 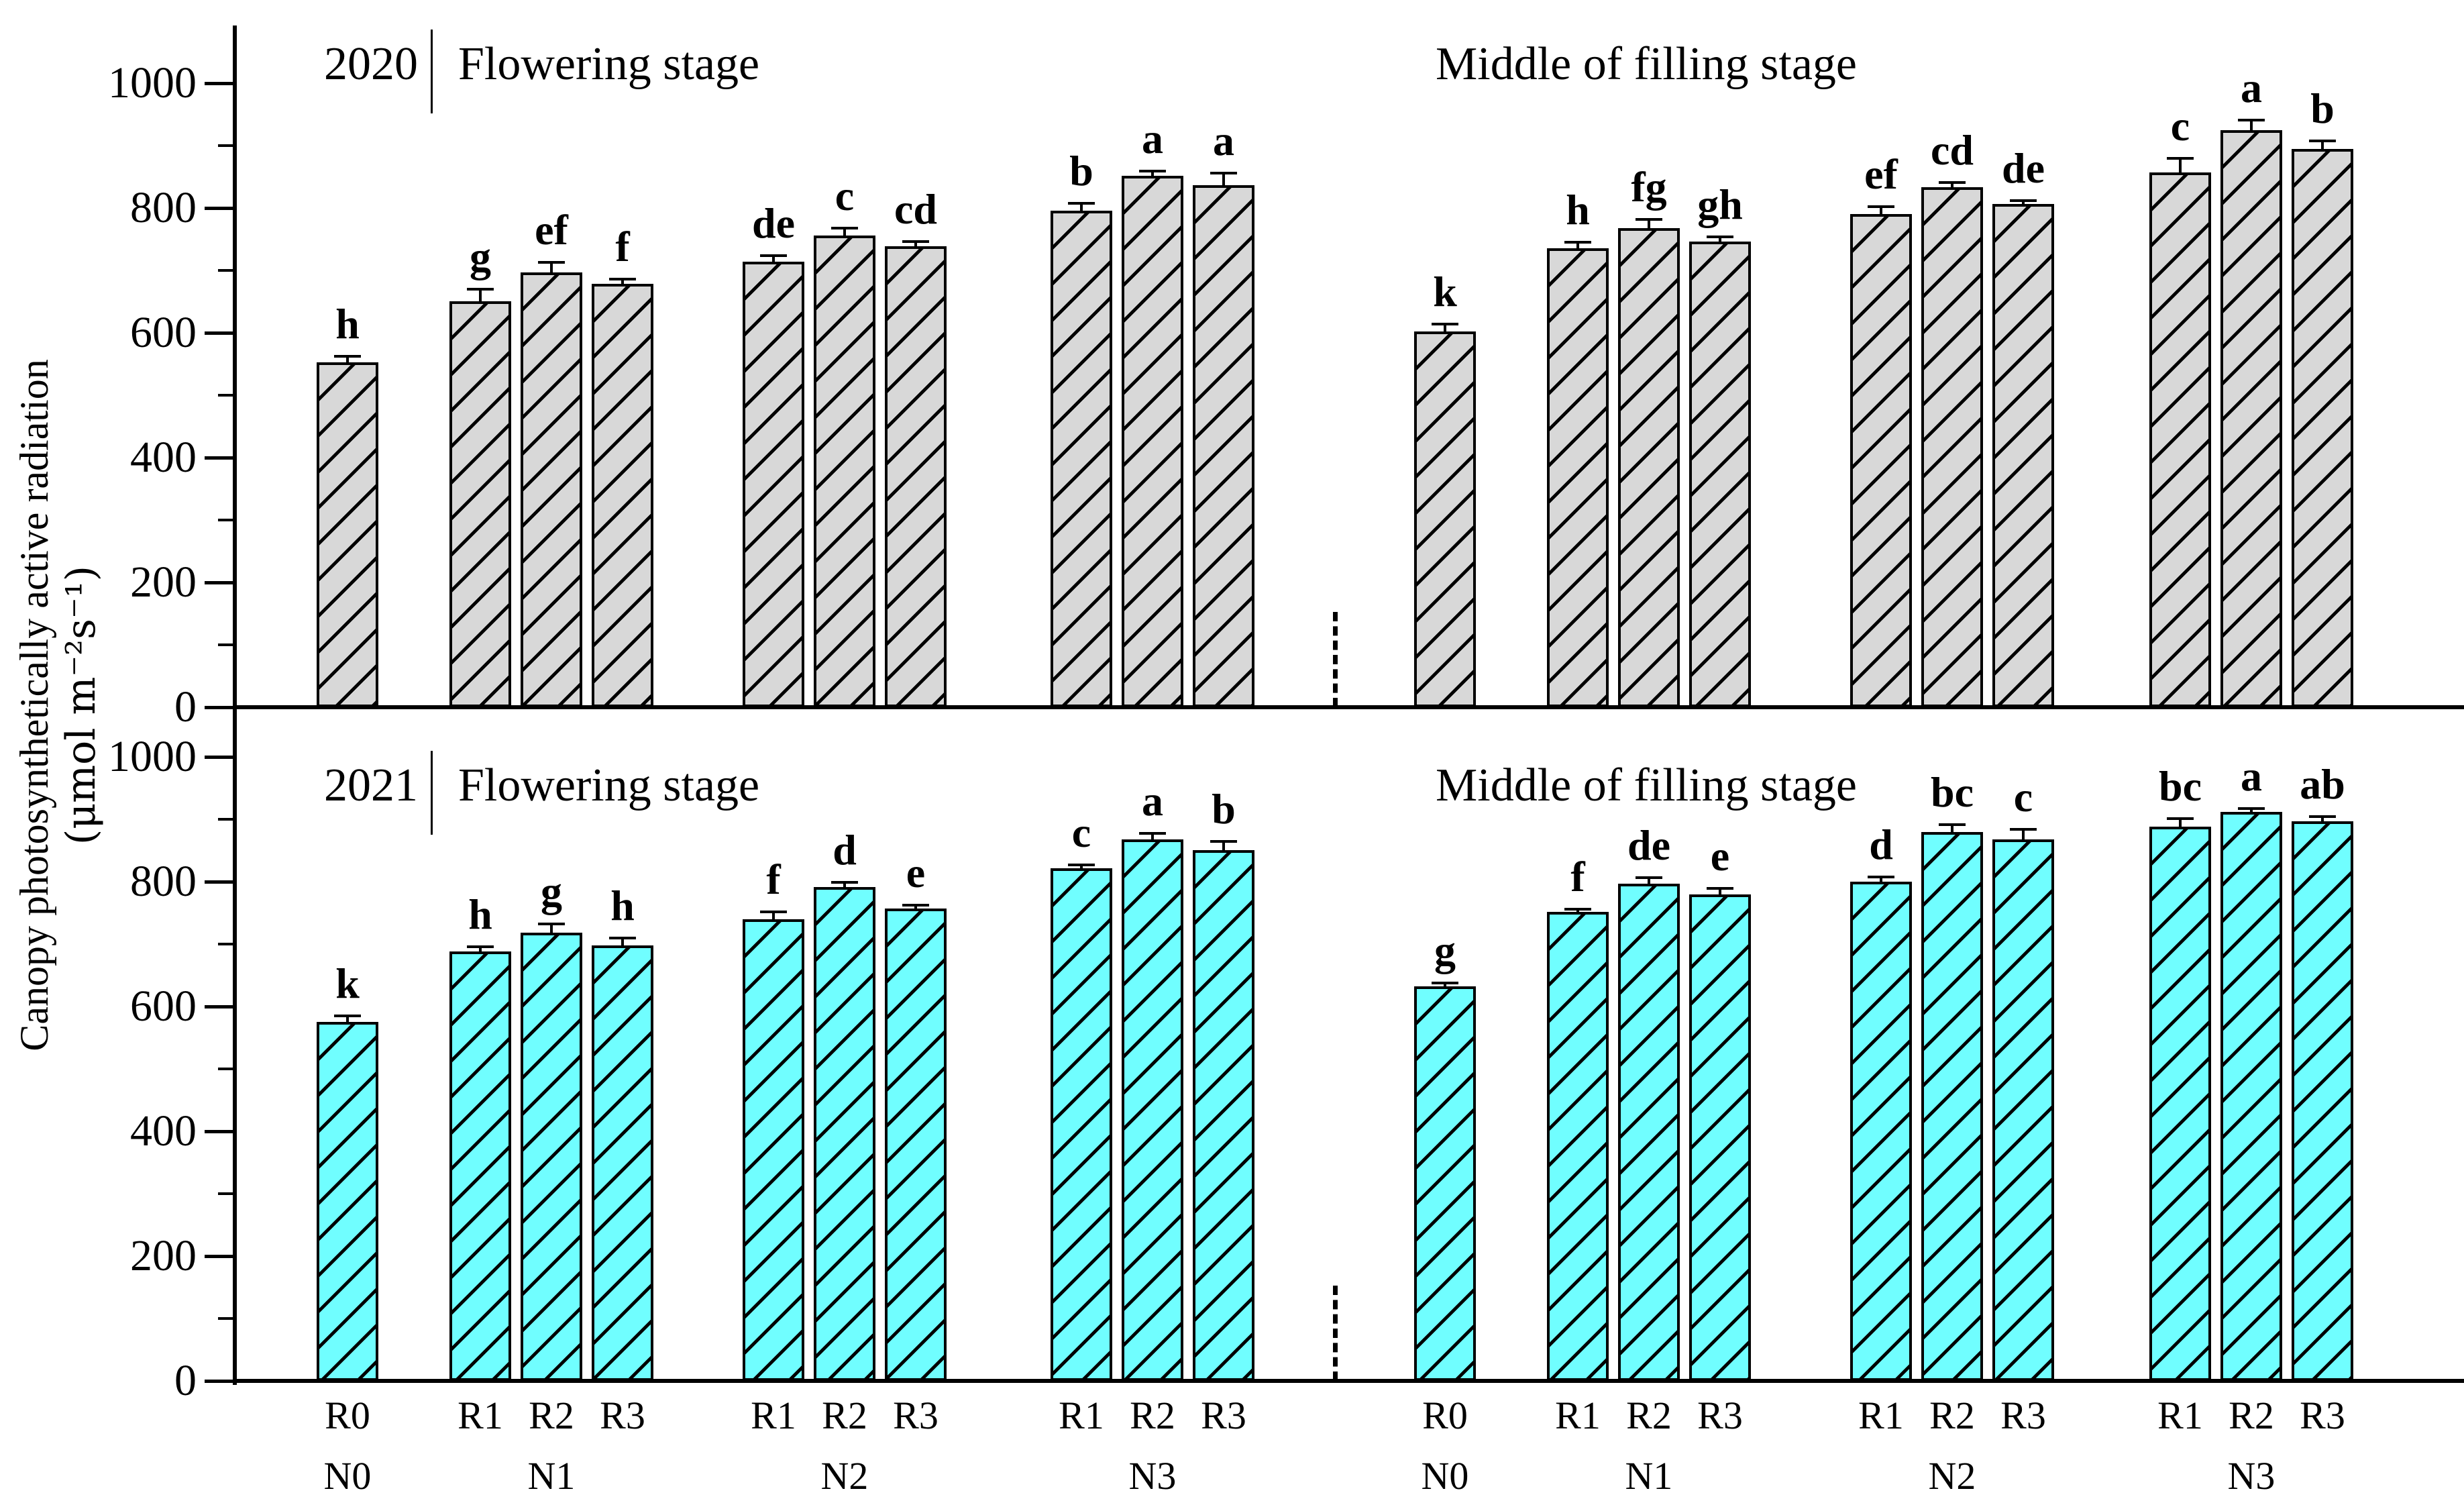 What do you see at coordinates (1081, 171) in the screenshot?
I see `significance-letter: b` at bounding box center [1081, 171].